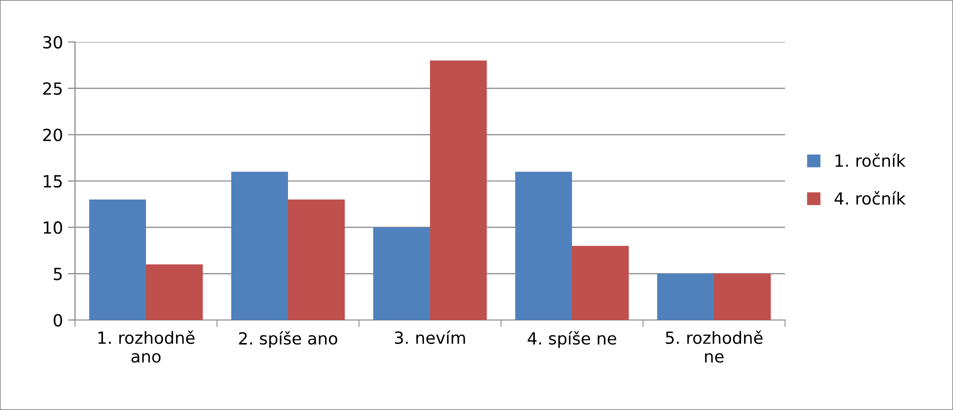  I want to click on x-tick-label: 5. rozhodně ne, so click(714, 346).